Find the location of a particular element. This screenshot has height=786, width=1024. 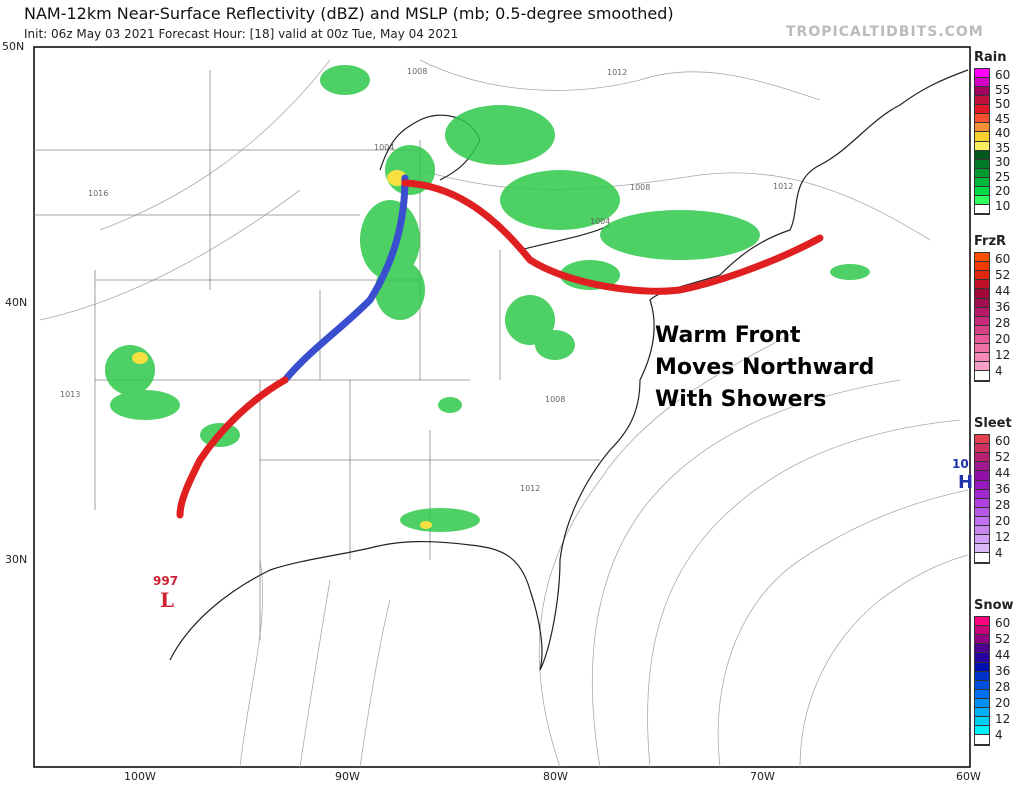

legend-sleet: Sleet 60 52 44 36 28 20 12 4 is located at coordinates (993, 490).